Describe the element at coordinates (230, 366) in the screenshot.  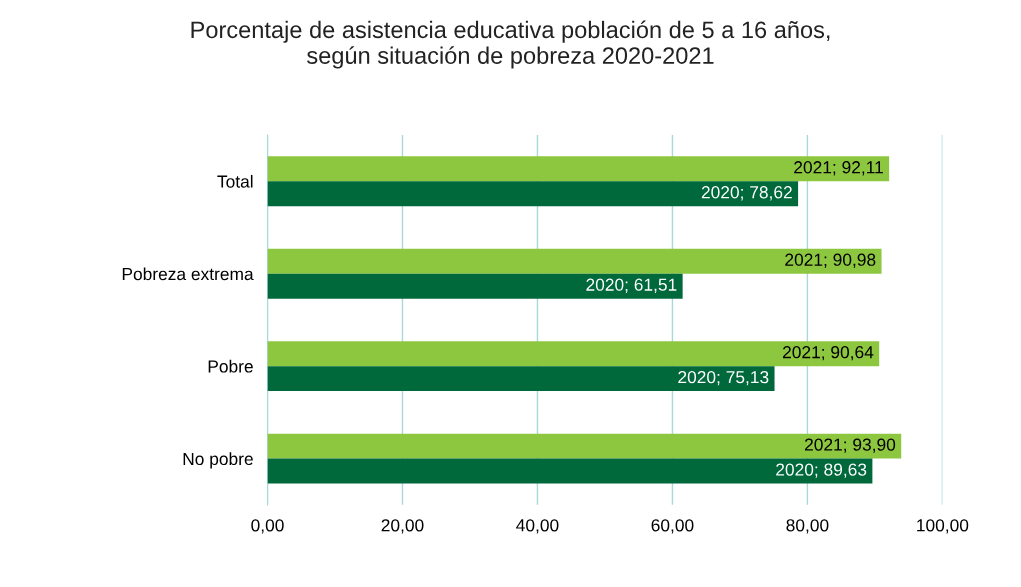
I see `y-tick-label: Pobre` at that location.